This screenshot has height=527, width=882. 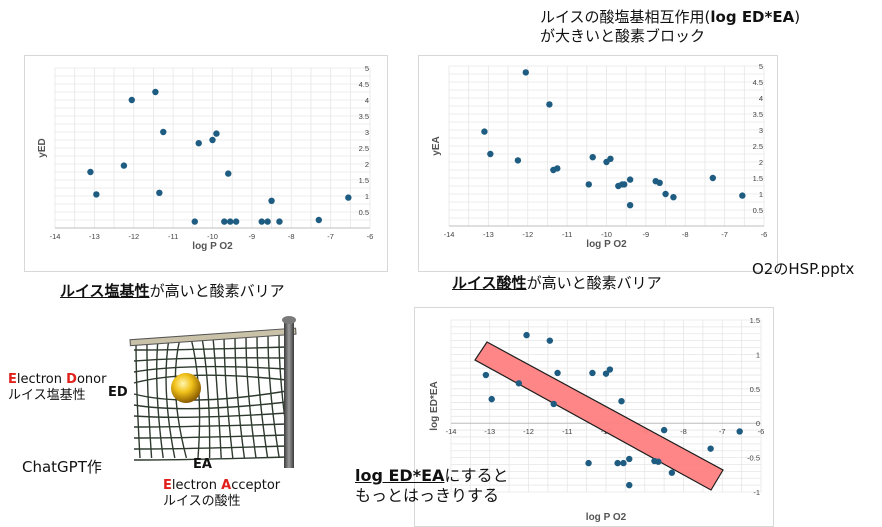 I want to click on net-top-bar, so click(x=213, y=337).